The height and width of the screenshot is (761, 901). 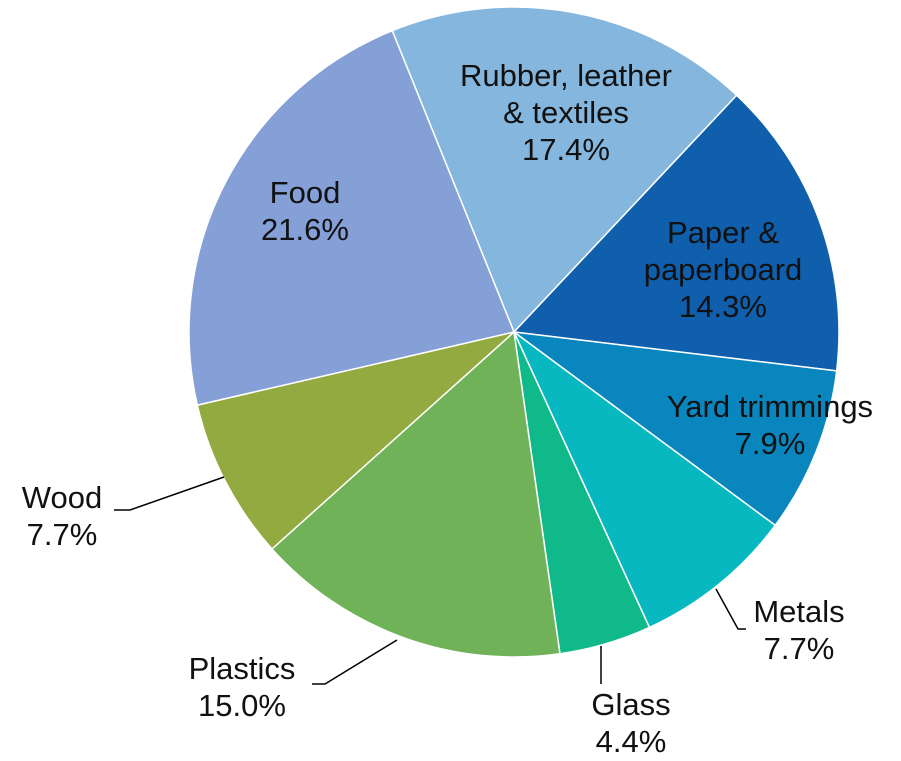 What do you see at coordinates (631, 741) in the screenshot?
I see `slice-value-glass: 4.4%` at bounding box center [631, 741].